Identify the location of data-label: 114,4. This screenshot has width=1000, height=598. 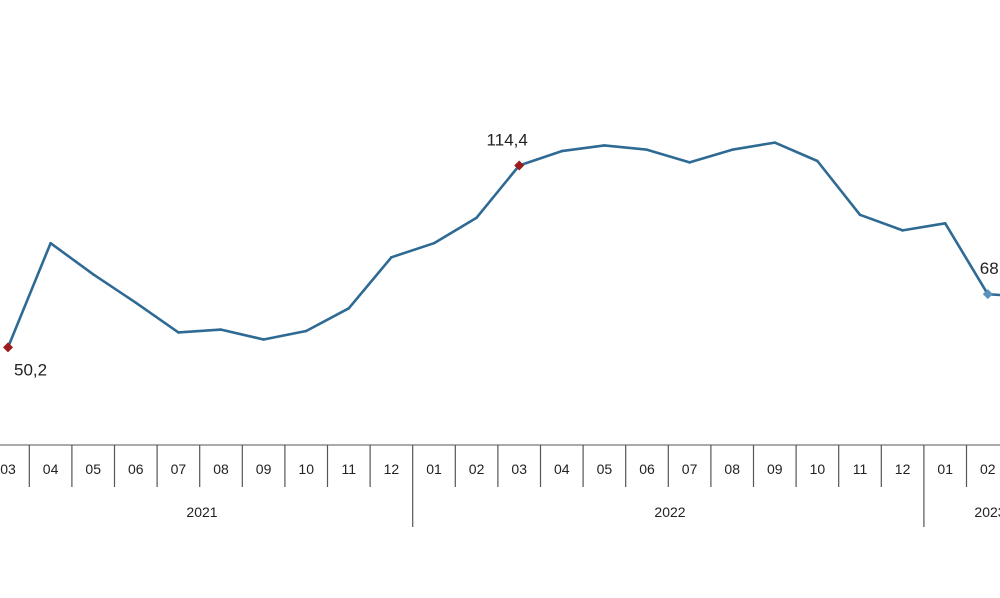
(507, 140).